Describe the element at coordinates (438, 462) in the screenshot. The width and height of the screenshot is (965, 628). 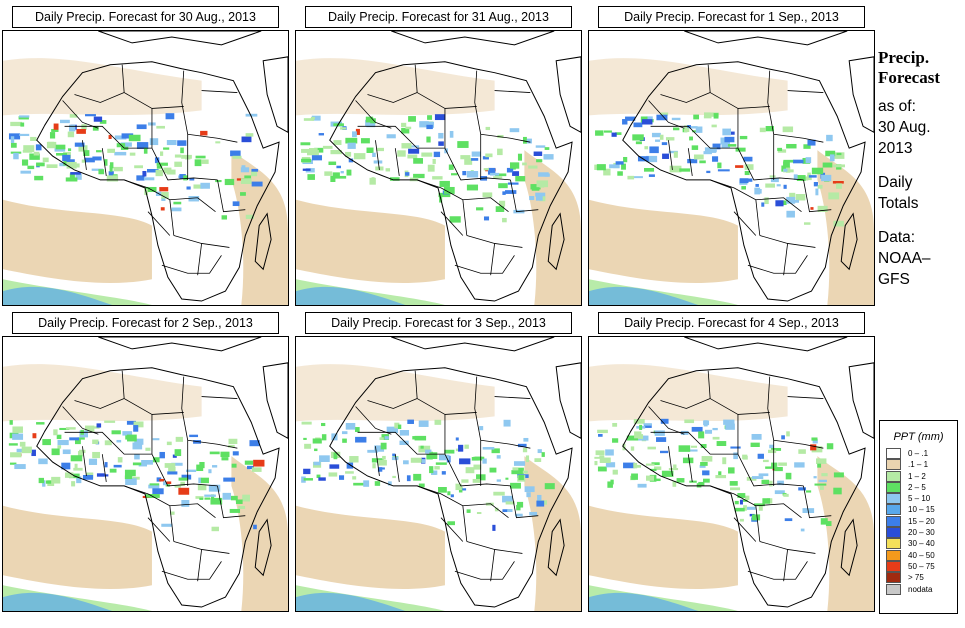
I see `forecast-panel-sep3: Daily Precip. Forecast for 3 Sep., 2013` at that location.